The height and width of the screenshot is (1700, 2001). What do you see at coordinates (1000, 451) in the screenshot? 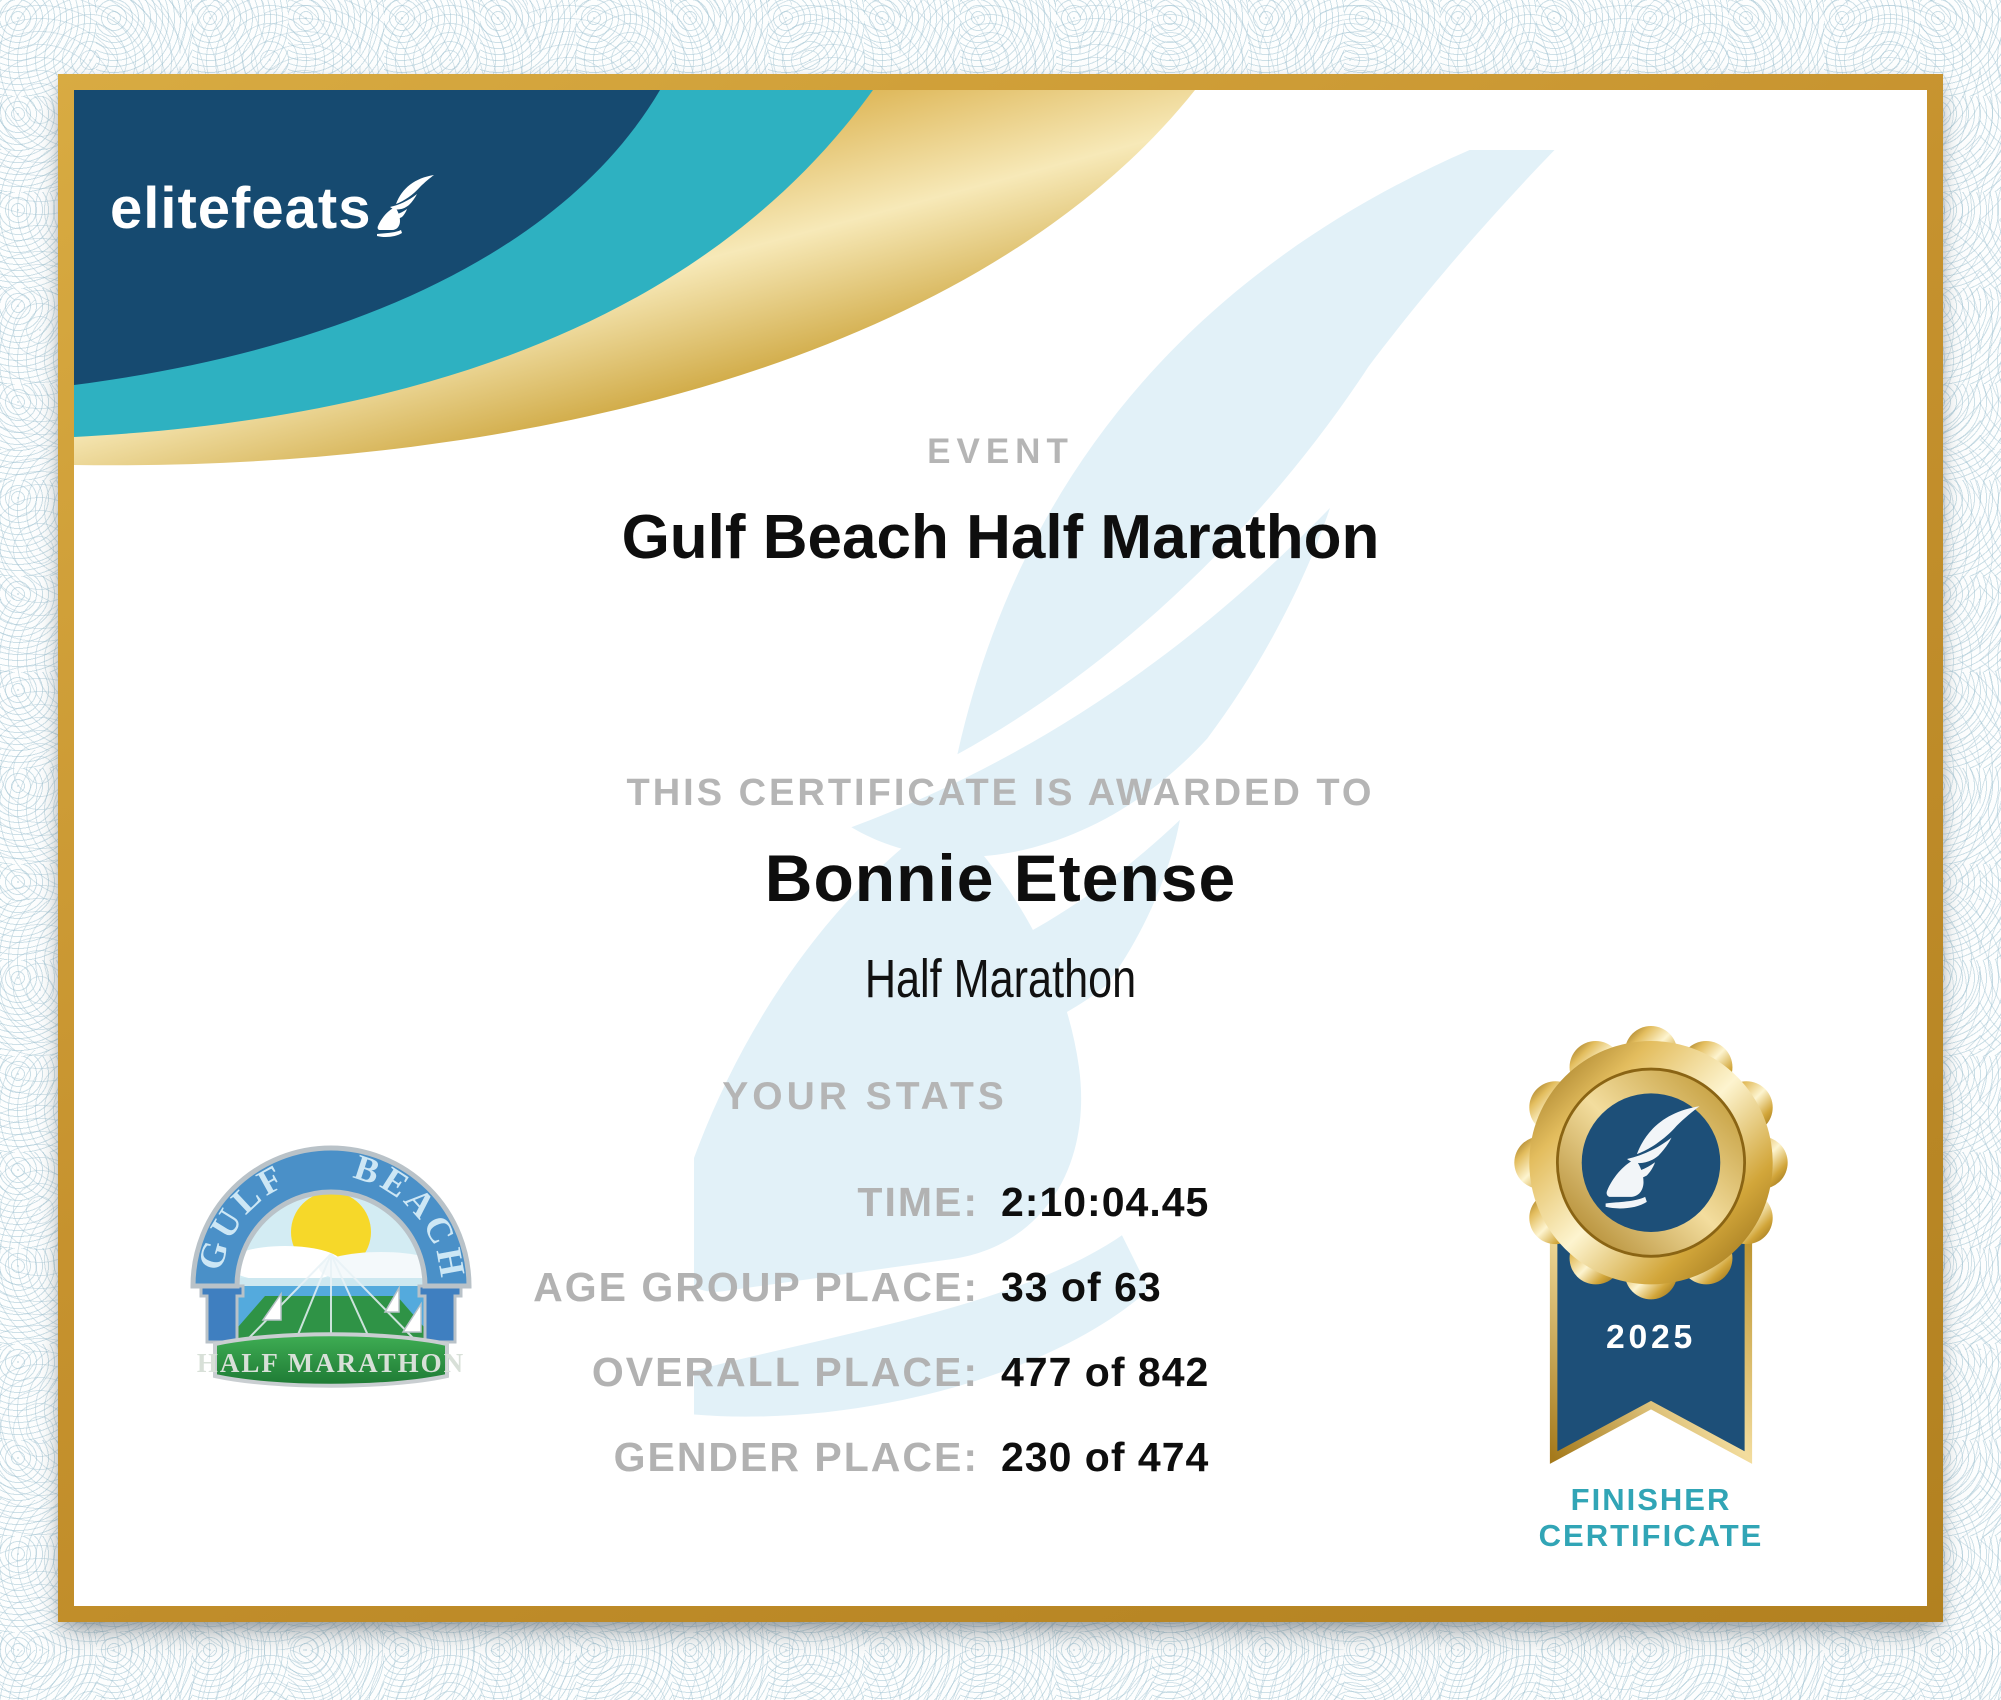
I see `event-label: EVENT` at bounding box center [1000, 451].